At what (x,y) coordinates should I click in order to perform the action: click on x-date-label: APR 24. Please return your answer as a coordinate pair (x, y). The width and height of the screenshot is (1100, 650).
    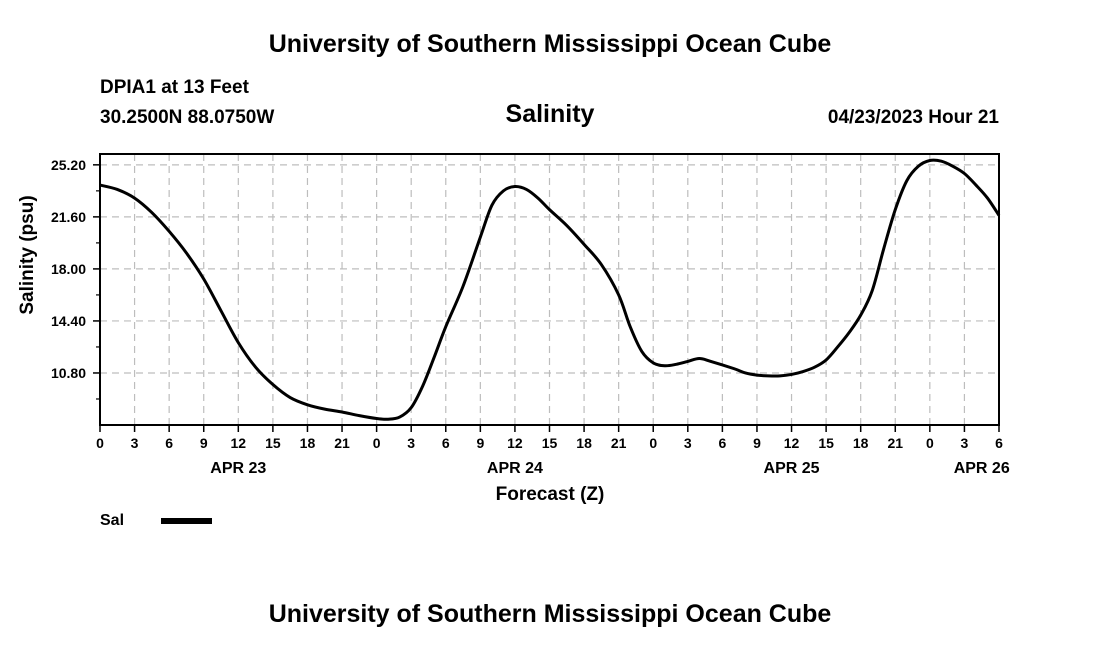
    Looking at the image, I should click on (515, 468).